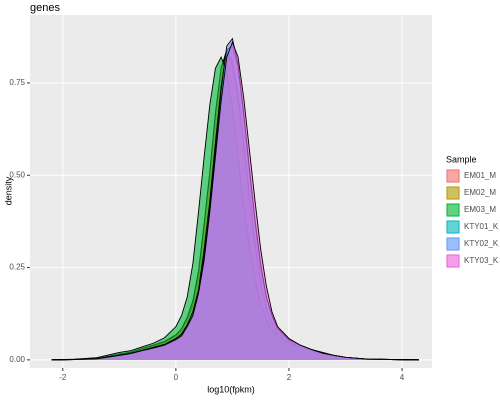 The height and width of the screenshot is (400, 500). Describe the element at coordinates (17, 359) in the screenshot. I see `y-tick-label: 0.00` at that location.